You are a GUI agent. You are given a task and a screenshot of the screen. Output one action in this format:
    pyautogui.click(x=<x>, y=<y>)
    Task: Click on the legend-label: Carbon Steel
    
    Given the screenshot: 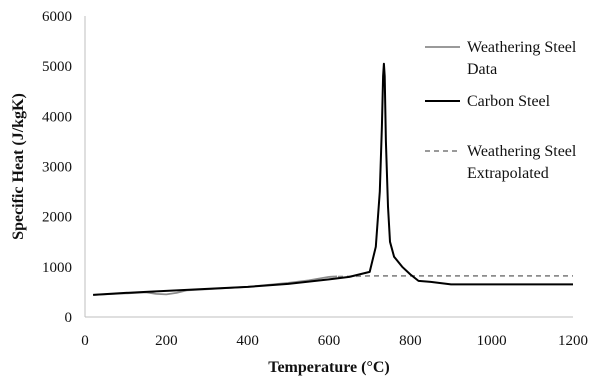 What is the action you would take?
    pyautogui.click(x=509, y=101)
    